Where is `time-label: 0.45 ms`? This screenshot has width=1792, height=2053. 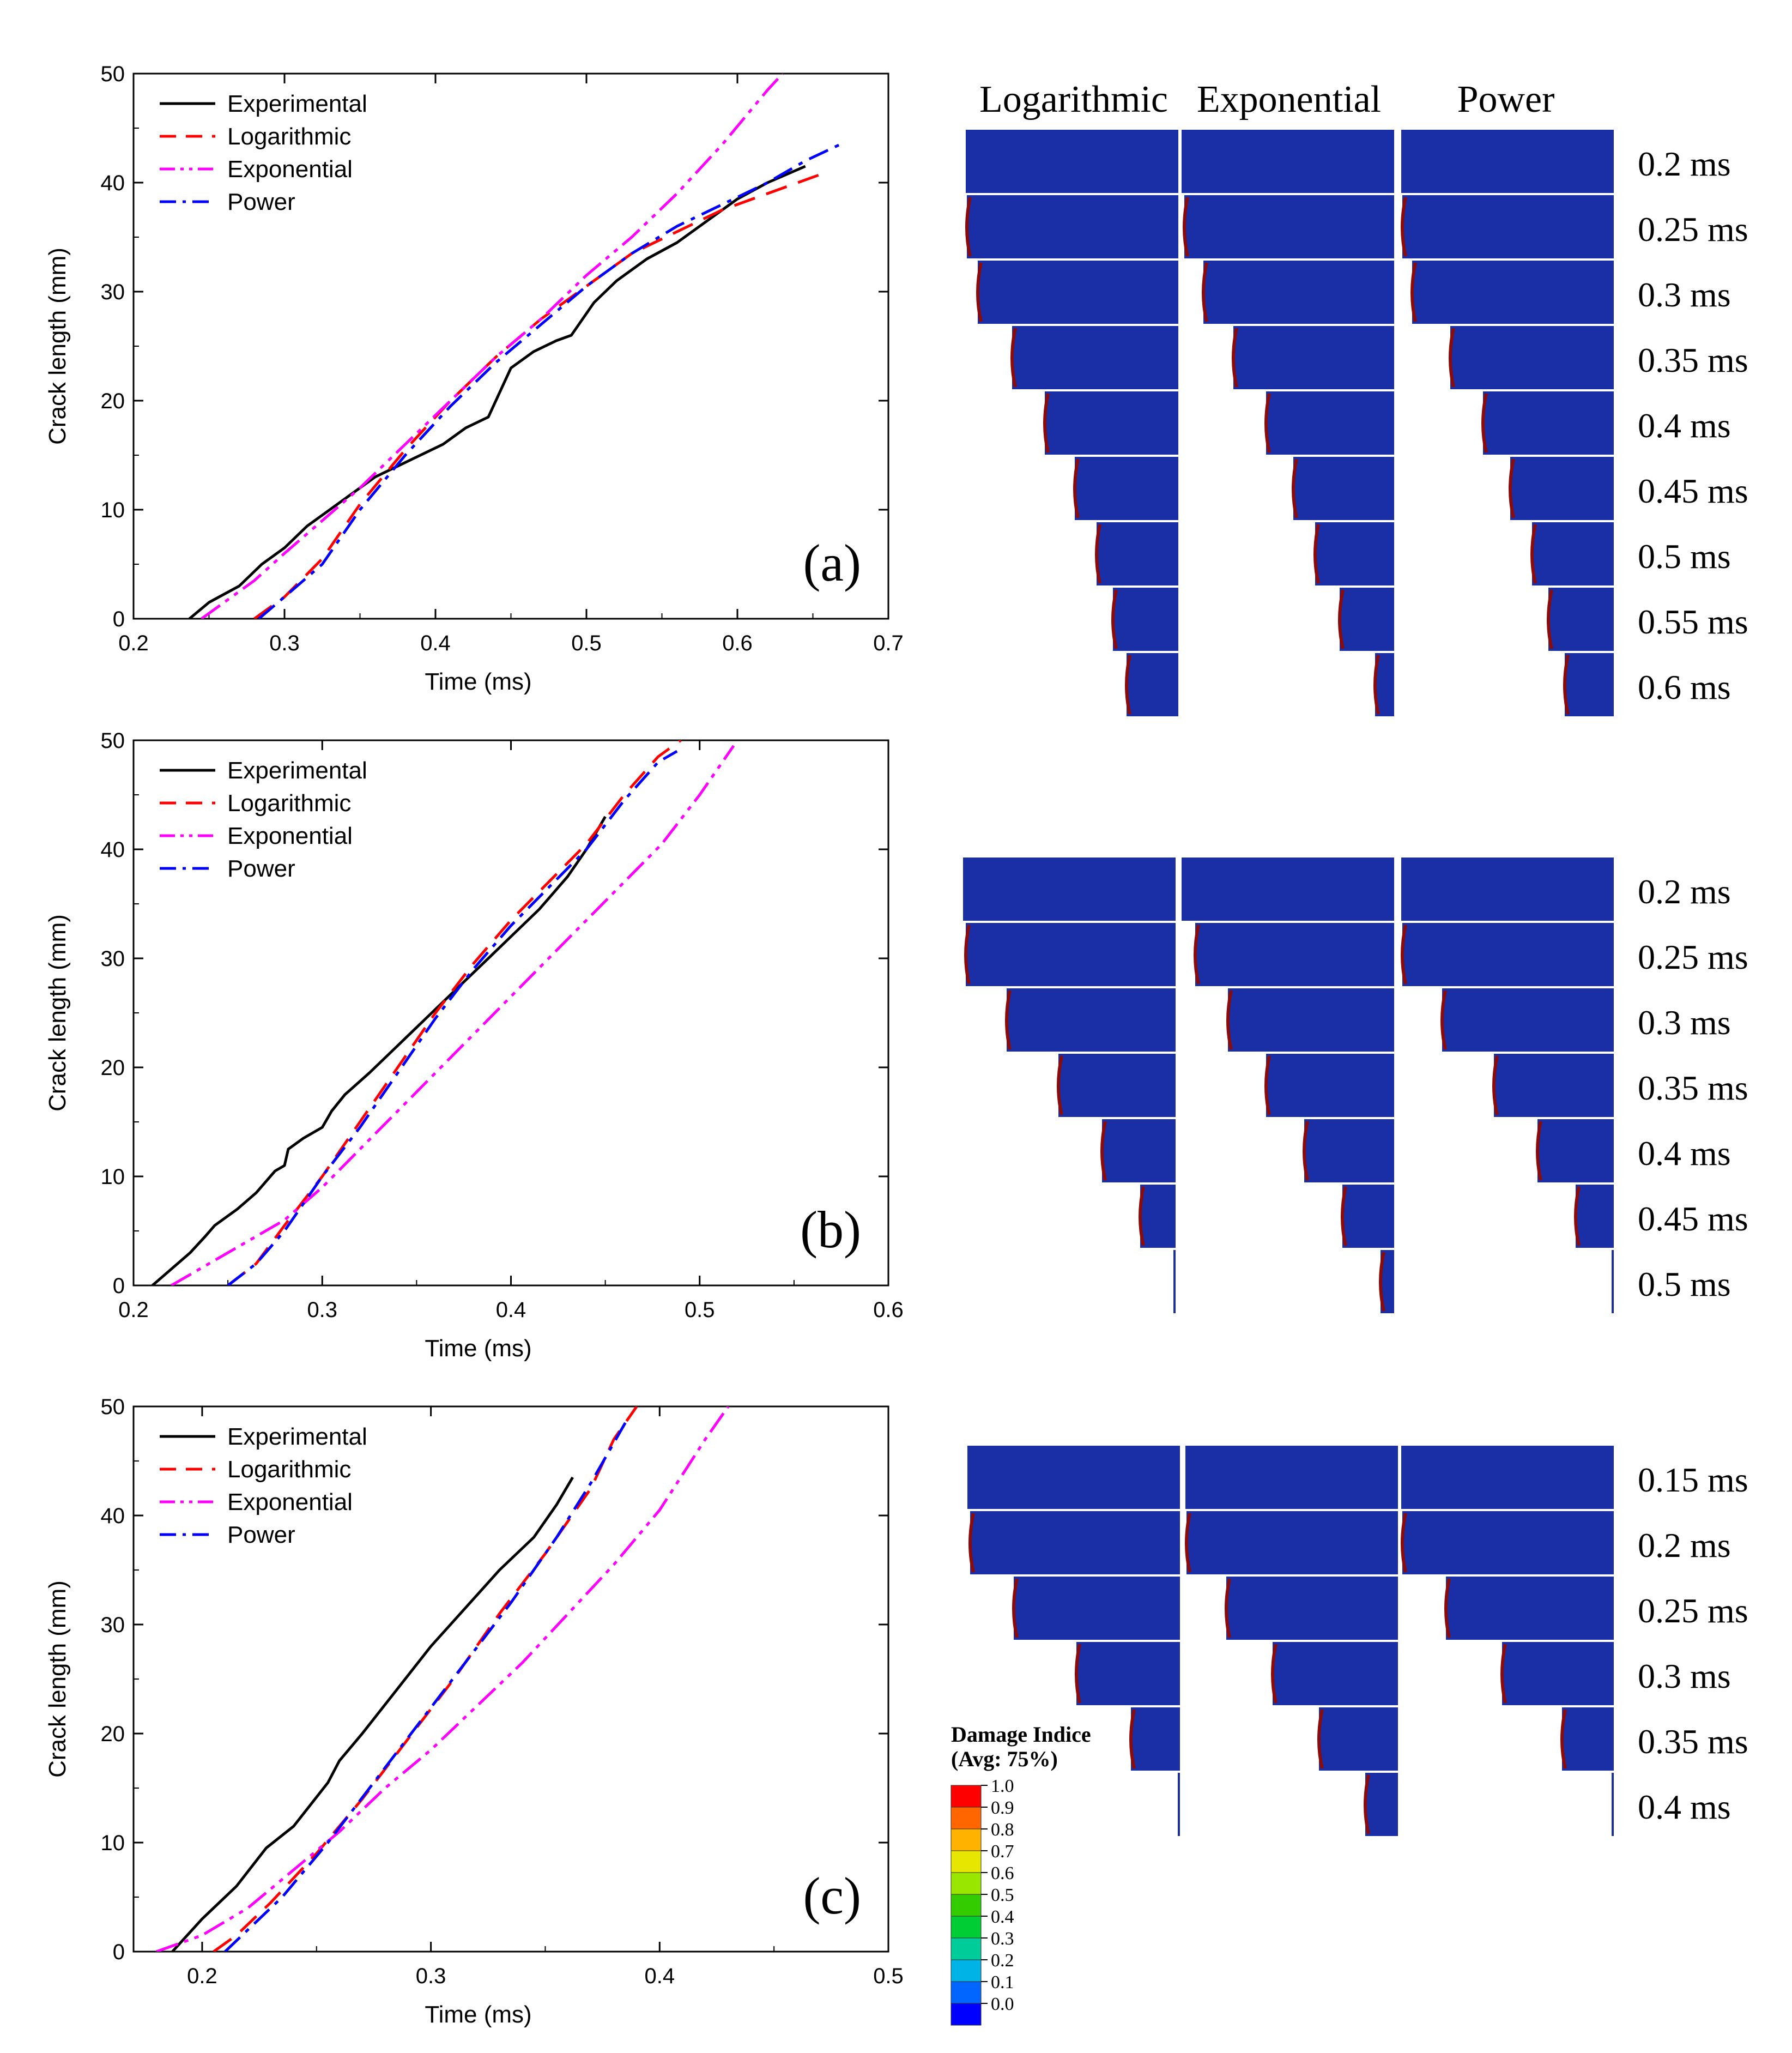 time-label: 0.45 ms is located at coordinates (1693, 491).